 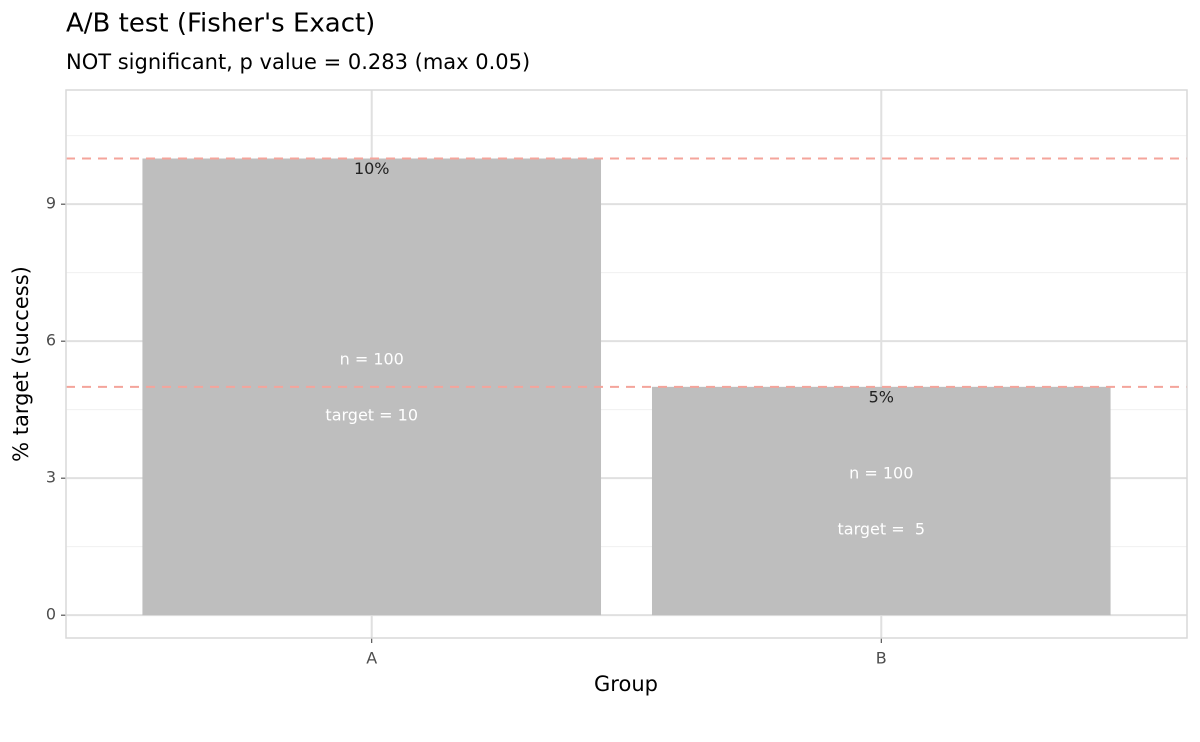 I want to click on target-label: target = 5, so click(x=882, y=529).